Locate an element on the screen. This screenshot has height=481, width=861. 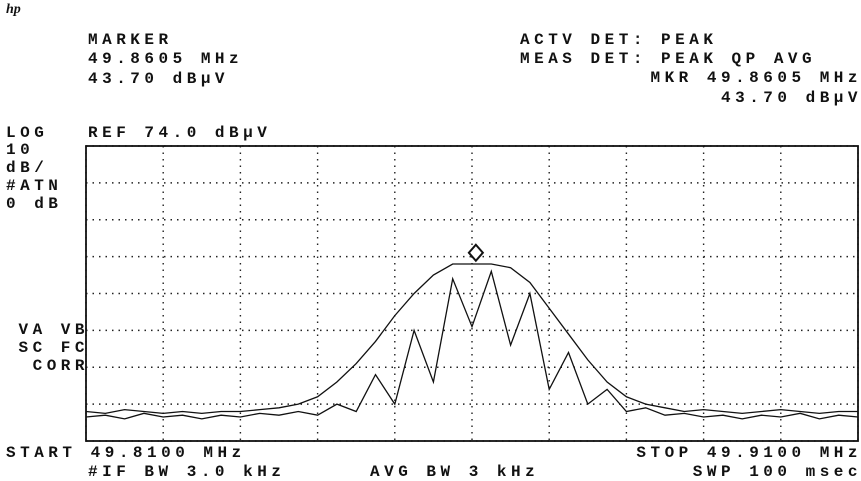
label-marker-label: MARKER is located at coordinates (130, 40).